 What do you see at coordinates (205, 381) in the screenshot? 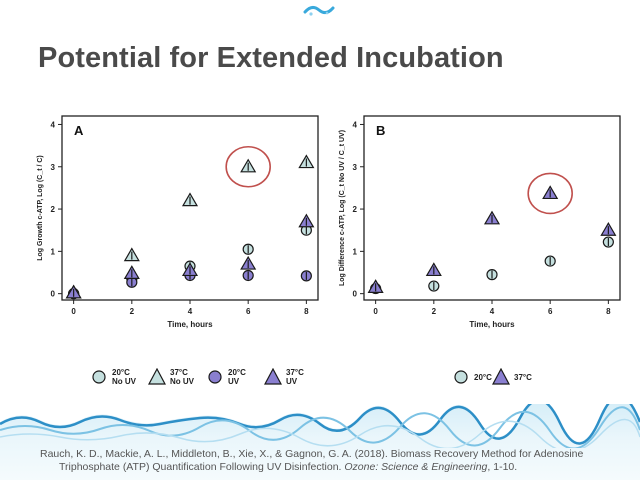
I see `legend-a: 20°C No UV 37°C No UV 20°C UV 37°C UV` at bounding box center [205, 381].